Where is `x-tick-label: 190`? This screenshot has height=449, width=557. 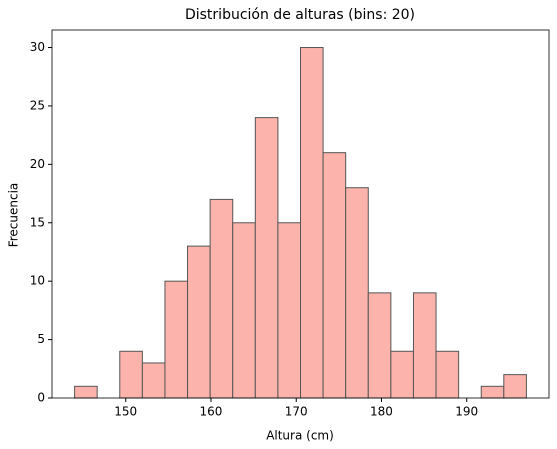 x-tick-label: 190 is located at coordinates (466, 412).